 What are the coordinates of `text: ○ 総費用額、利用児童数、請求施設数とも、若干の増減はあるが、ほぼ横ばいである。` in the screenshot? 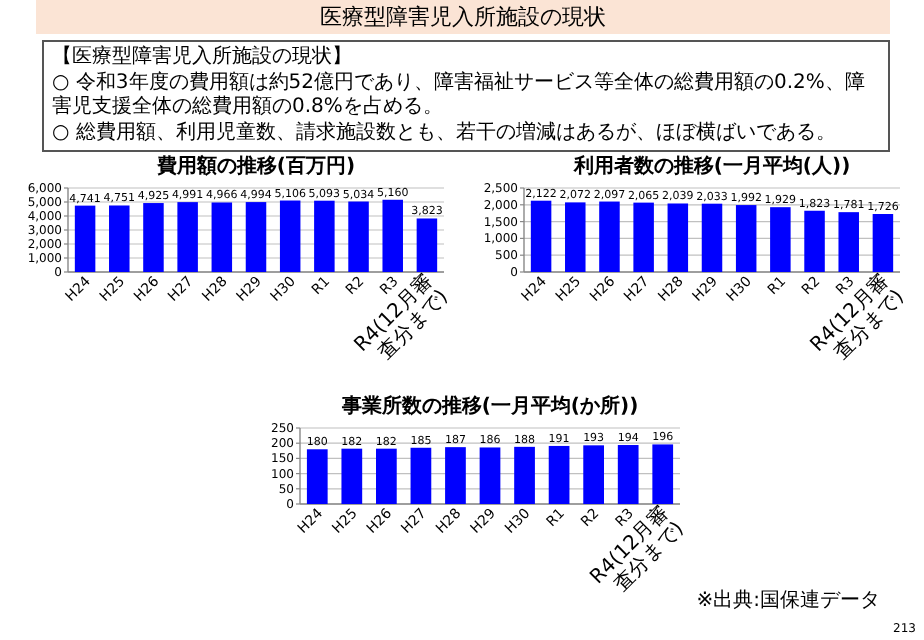 It's located at (445, 133).